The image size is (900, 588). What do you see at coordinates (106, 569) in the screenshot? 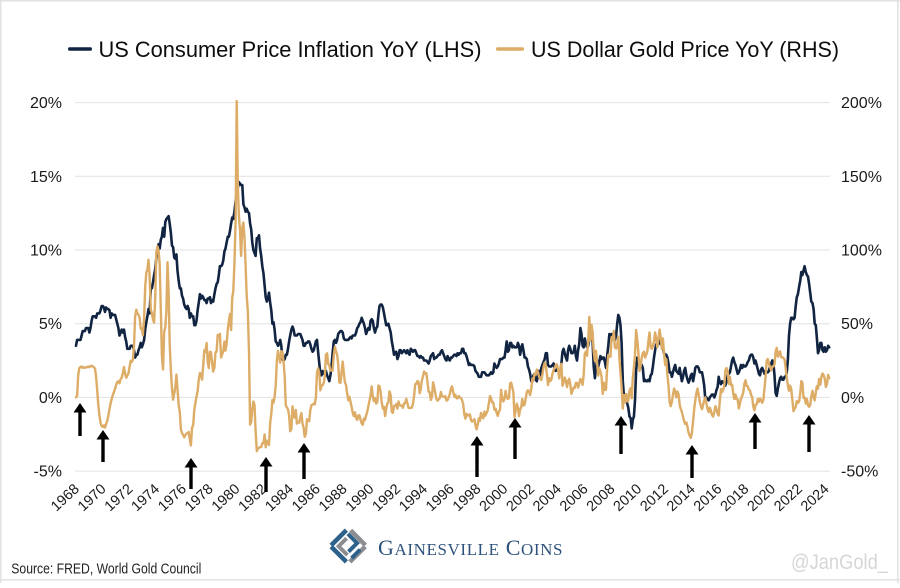
I see `svg-text:Source: FRED, World Gold Counc: Source: FRED, World Gold Council` at bounding box center [106, 569].